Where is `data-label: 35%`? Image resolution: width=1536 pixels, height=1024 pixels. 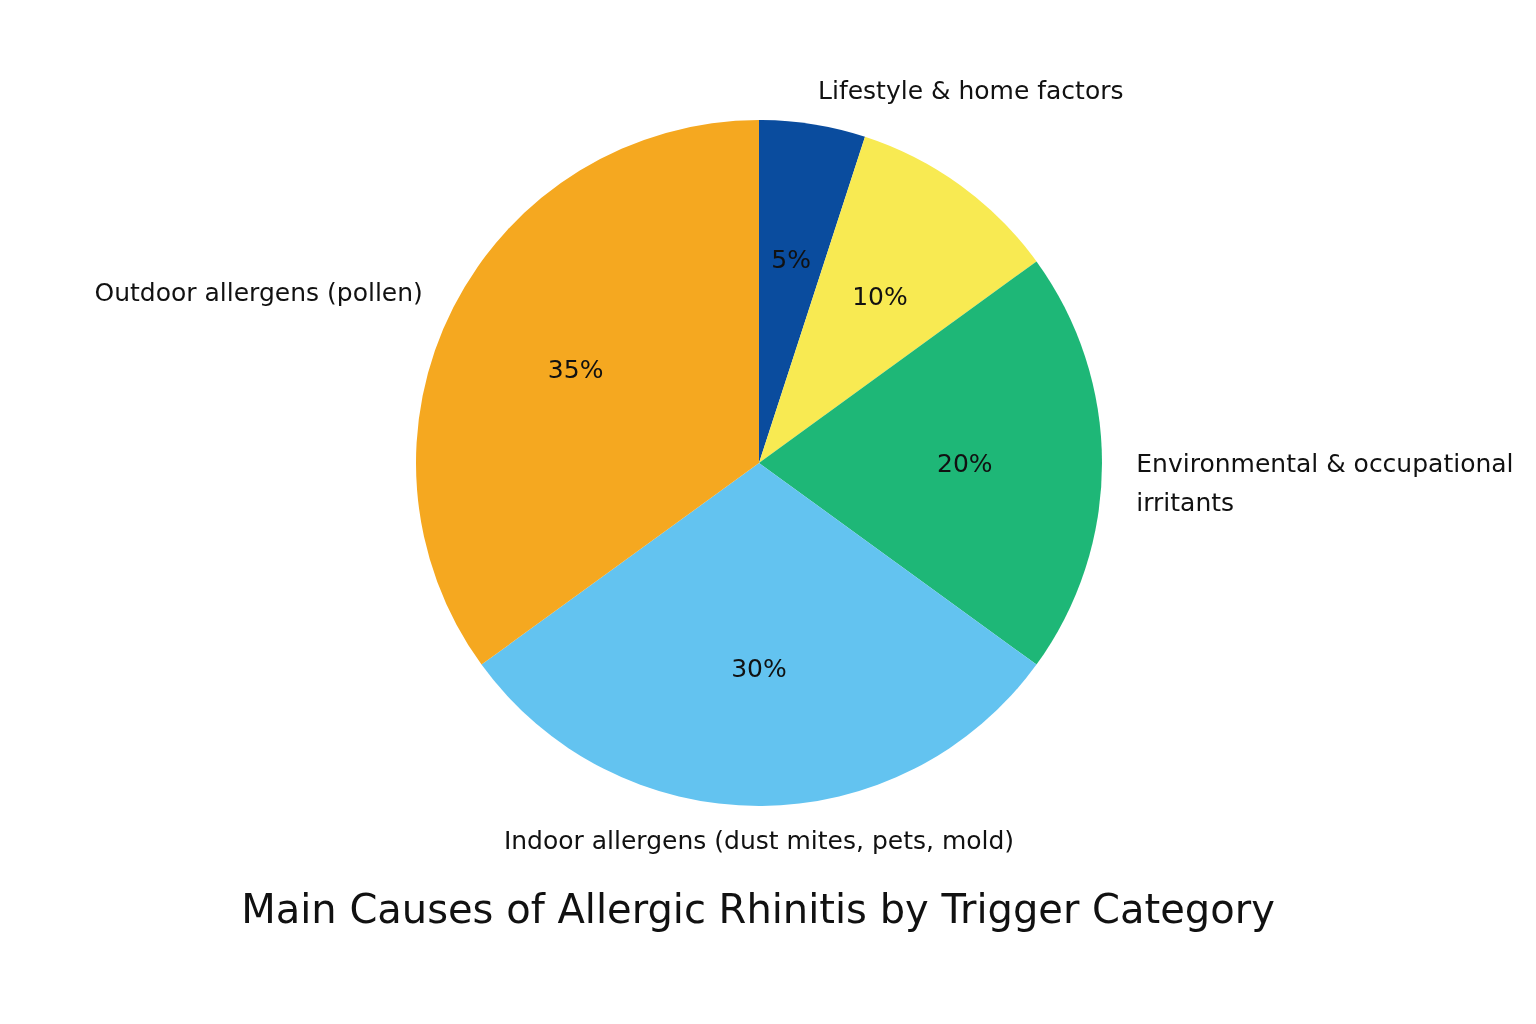
data-label: 35% is located at coordinates (575, 370).